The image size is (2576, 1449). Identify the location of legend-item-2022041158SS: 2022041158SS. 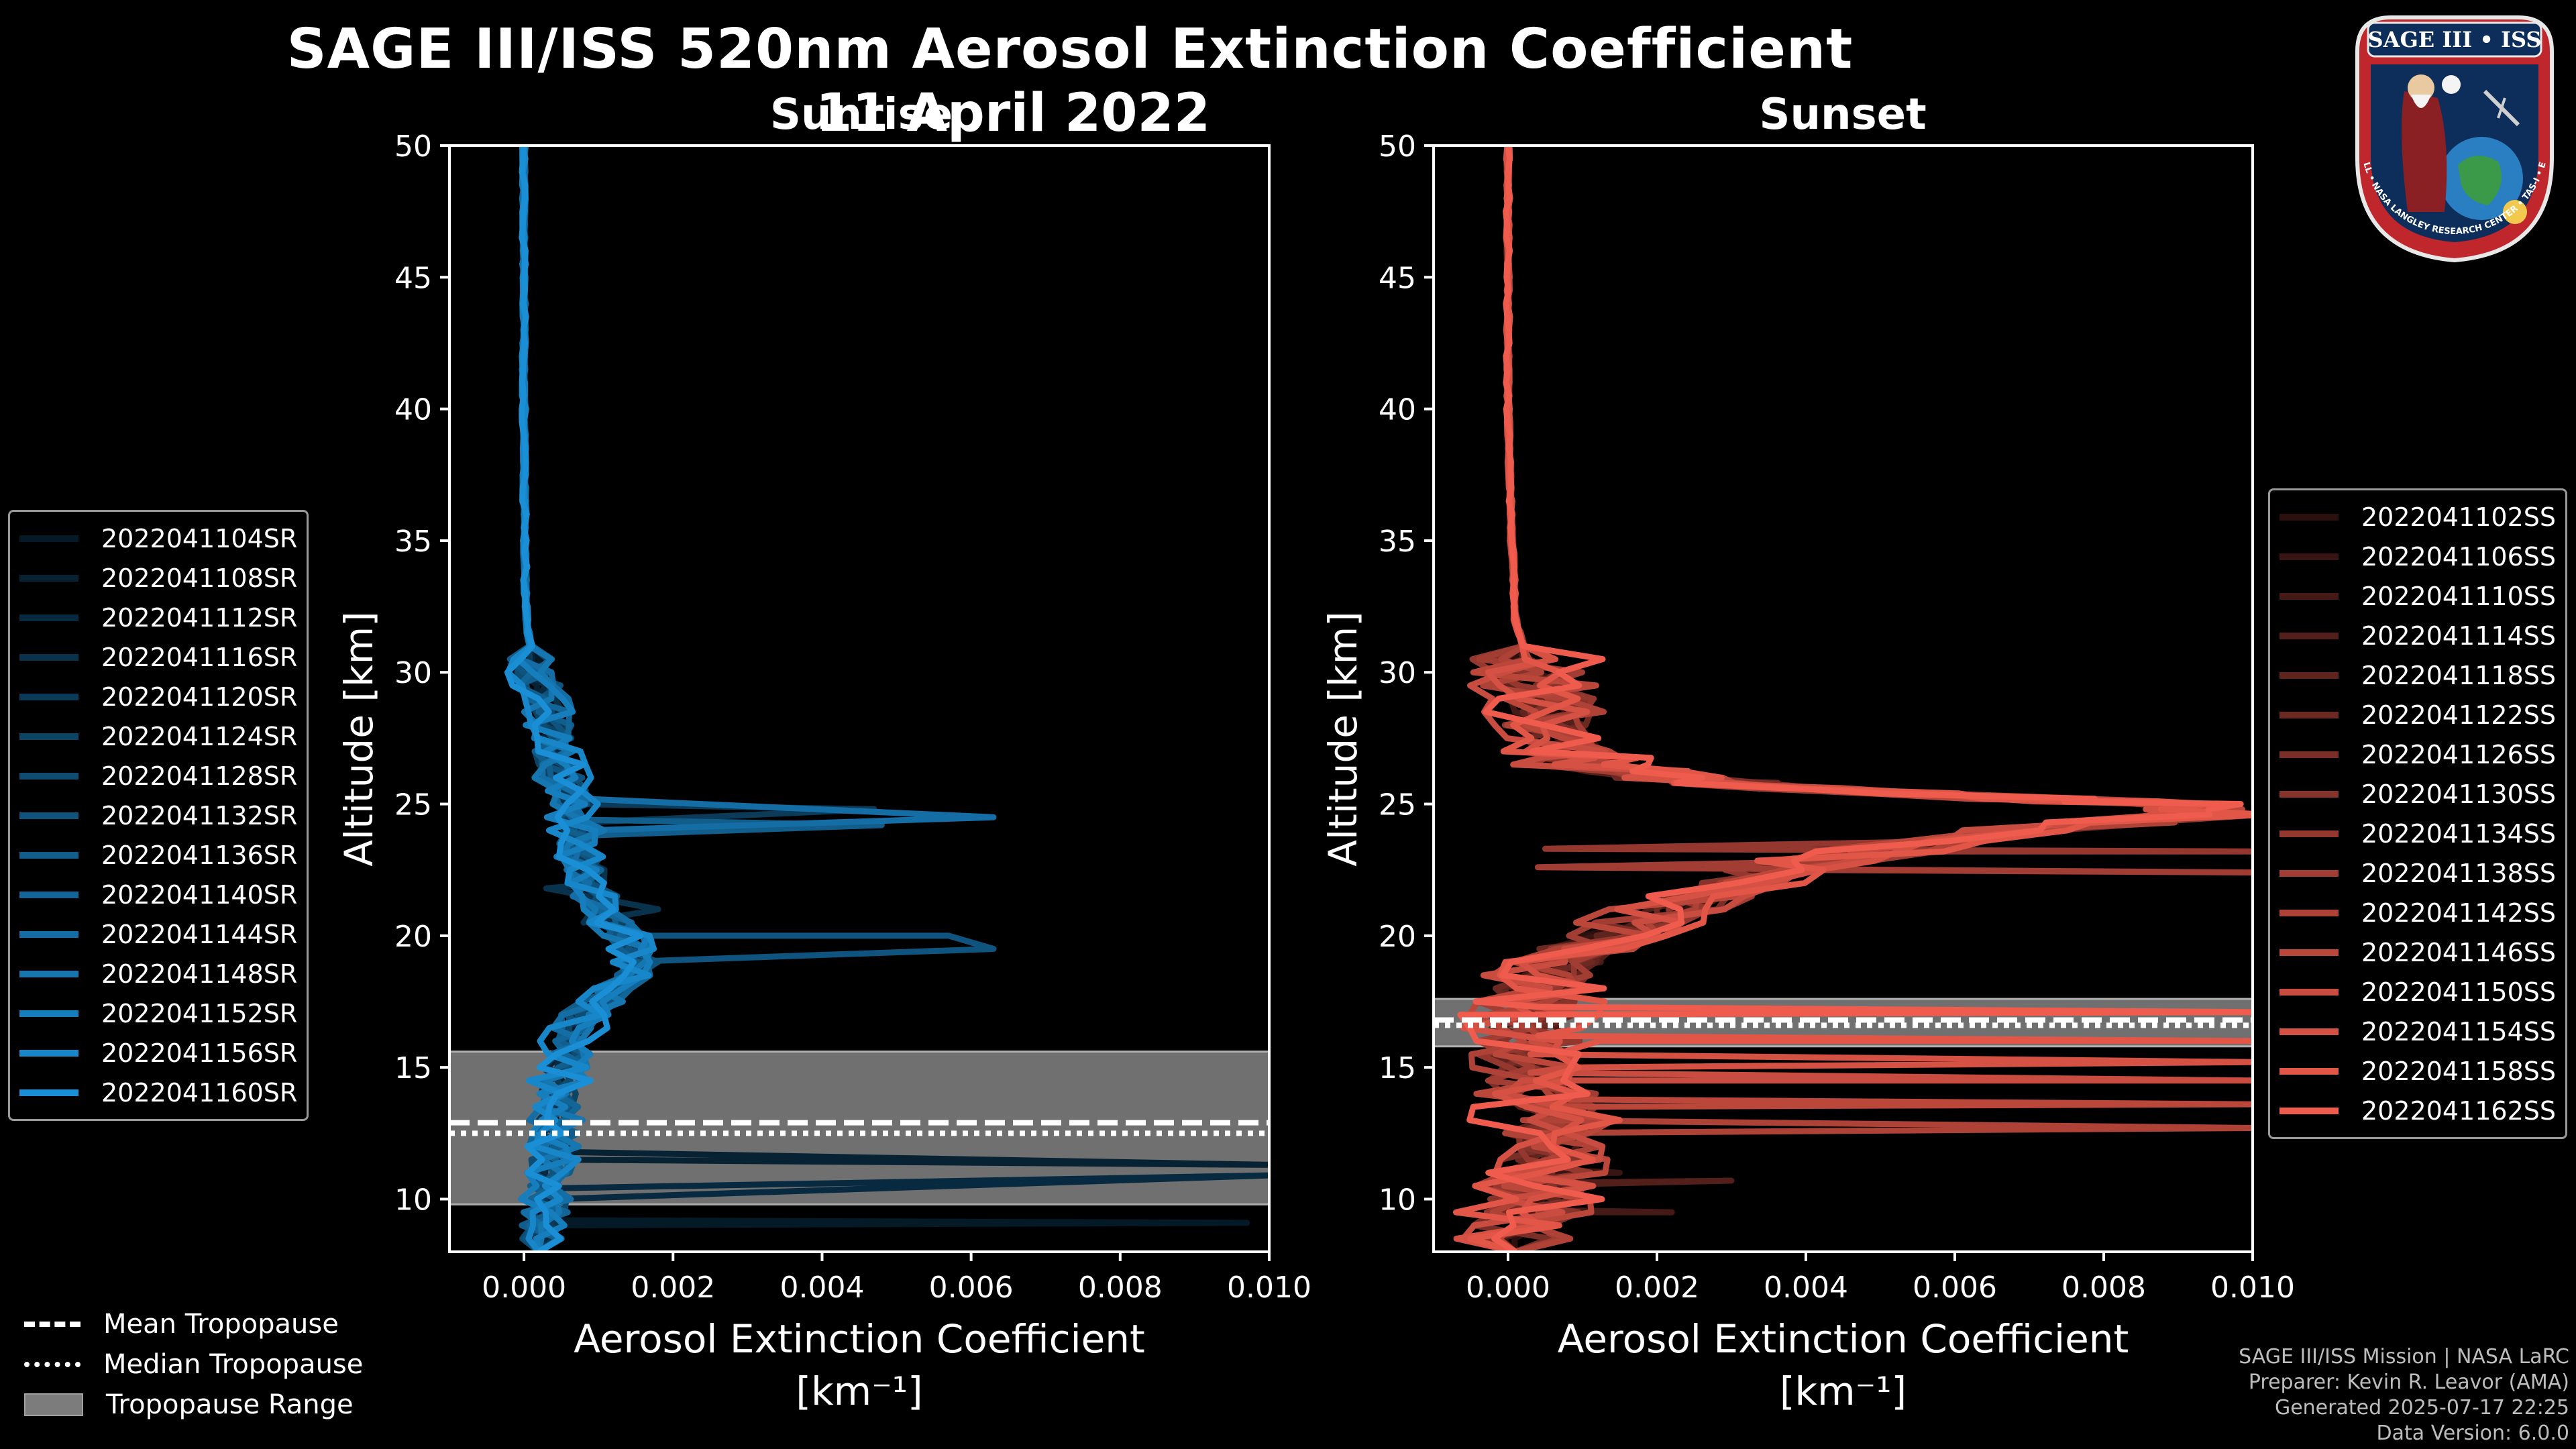
(2417, 1071).